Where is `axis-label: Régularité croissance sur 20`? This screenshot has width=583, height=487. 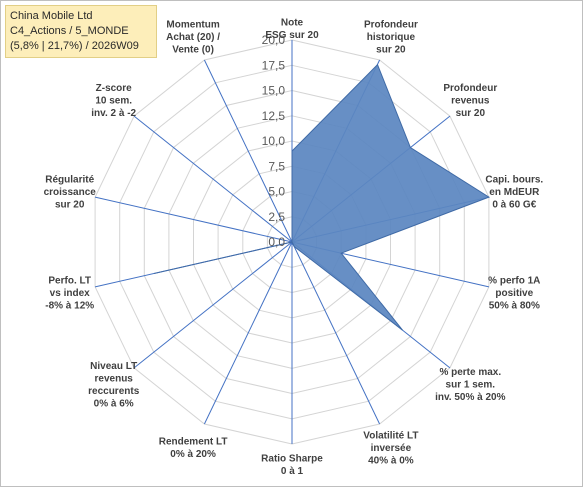 axis-label: Régularité croissance sur 20 is located at coordinates (70, 192).